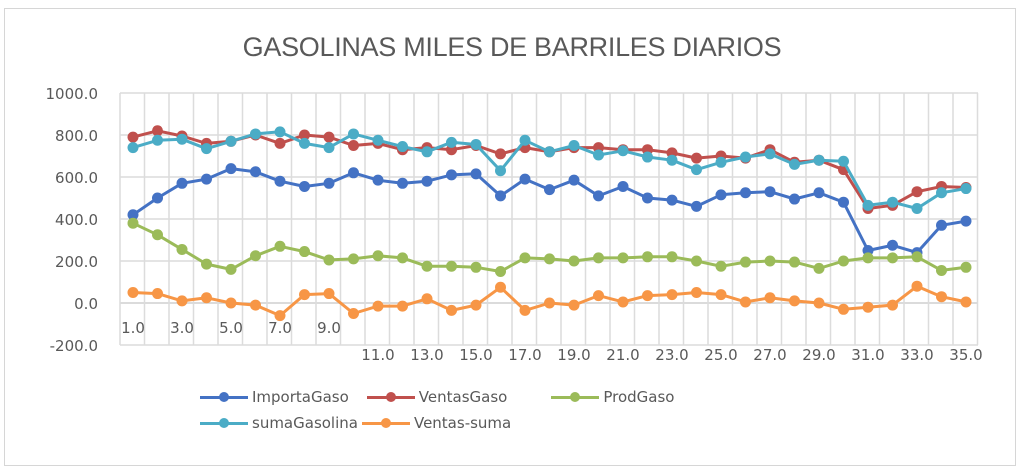 The image size is (1024, 475). I want to click on legend-item-ventas-suma: Ventas-suma, so click(436, 423).